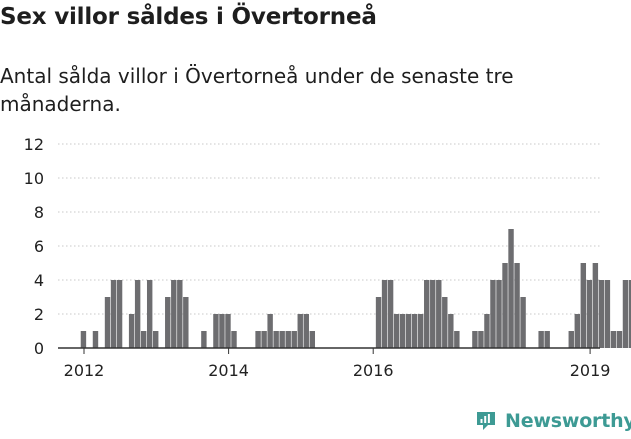 Image resolution: width=631 pixels, height=439 pixels. I want to click on y-tick-label: 0, so click(39, 348).